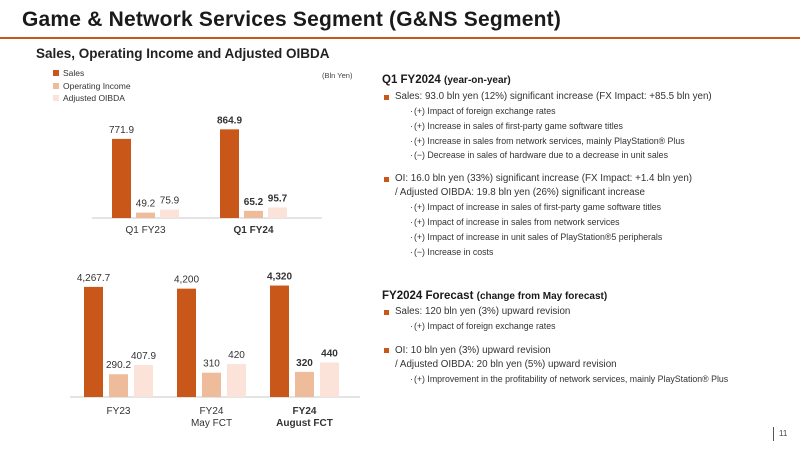 The image size is (800, 449). Describe the element at coordinates (207, 175) in the screenshot. I see `quarterly-bar-chart: 771.9 49.2 75.9 Q1 FY23 864.9 65.2 95.7 Q1 FY24` at that location.